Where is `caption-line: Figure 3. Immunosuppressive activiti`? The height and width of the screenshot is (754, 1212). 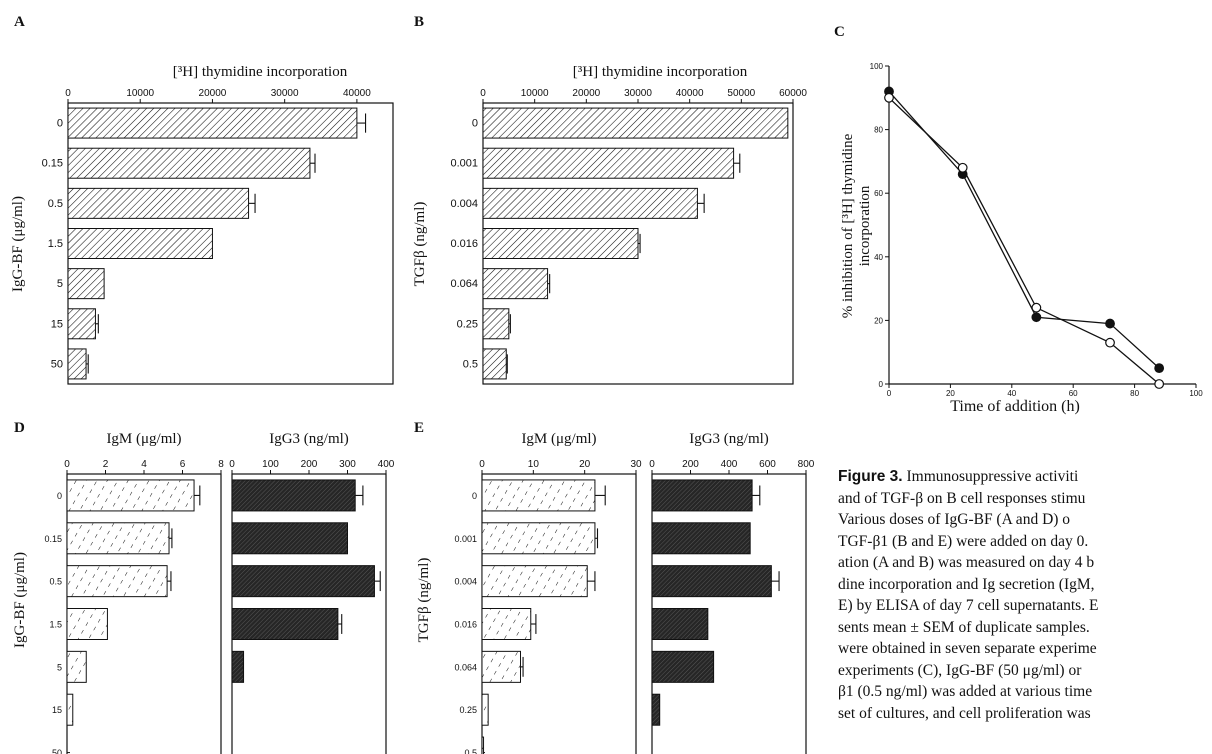
caption-line: Figure 3. Immunosuppressive activiti is located at coordinates (958, 476).